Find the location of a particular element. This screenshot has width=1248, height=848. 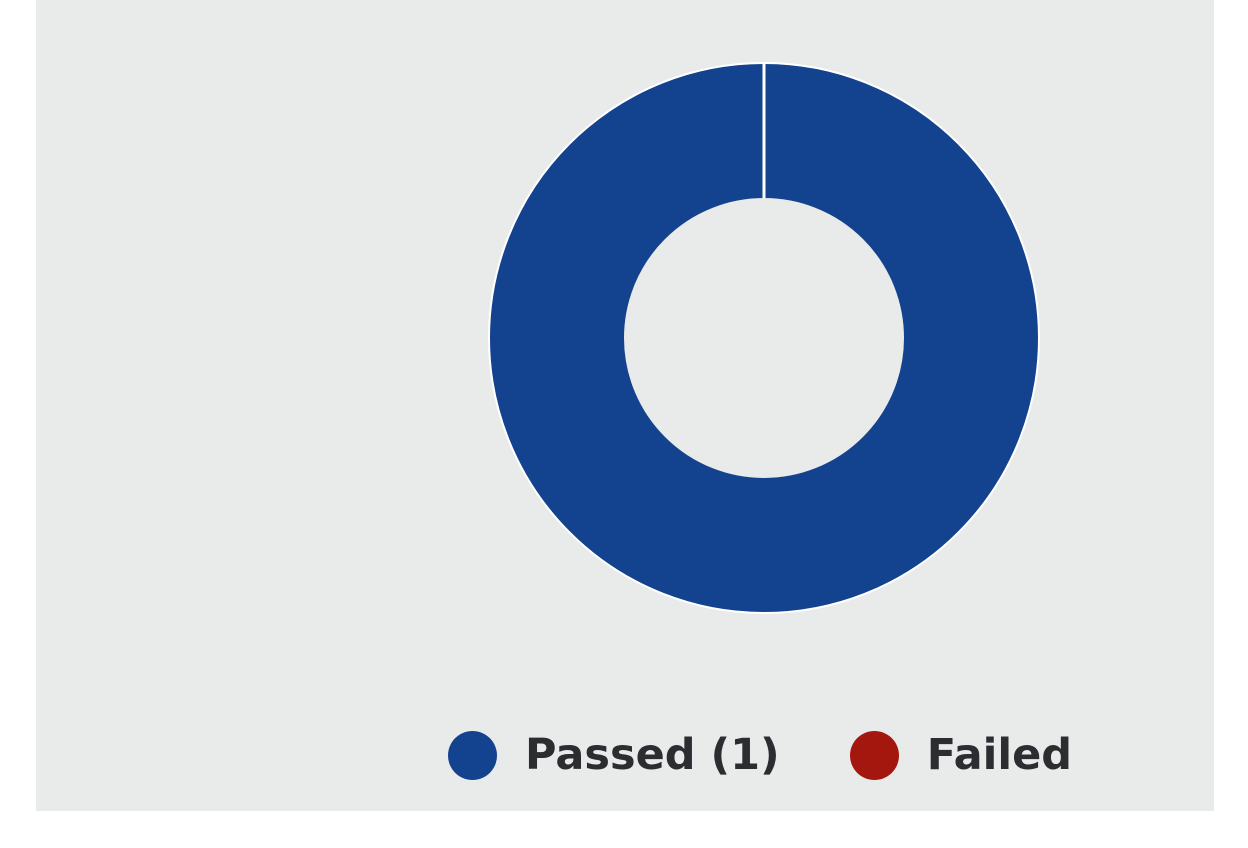

legend-label-failed: Failed is located at coordinates (999, 755).